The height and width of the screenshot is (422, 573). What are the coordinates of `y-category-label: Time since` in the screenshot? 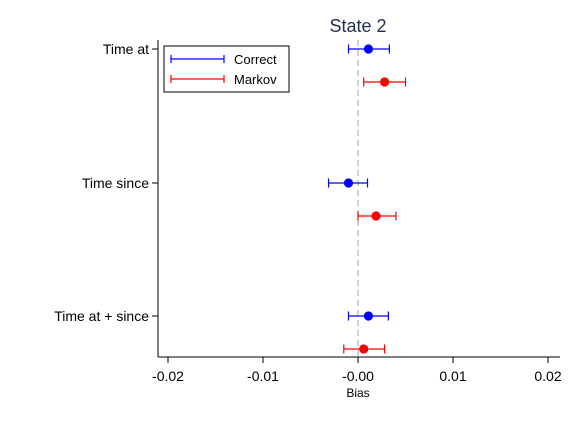 It's located at (115, 183).